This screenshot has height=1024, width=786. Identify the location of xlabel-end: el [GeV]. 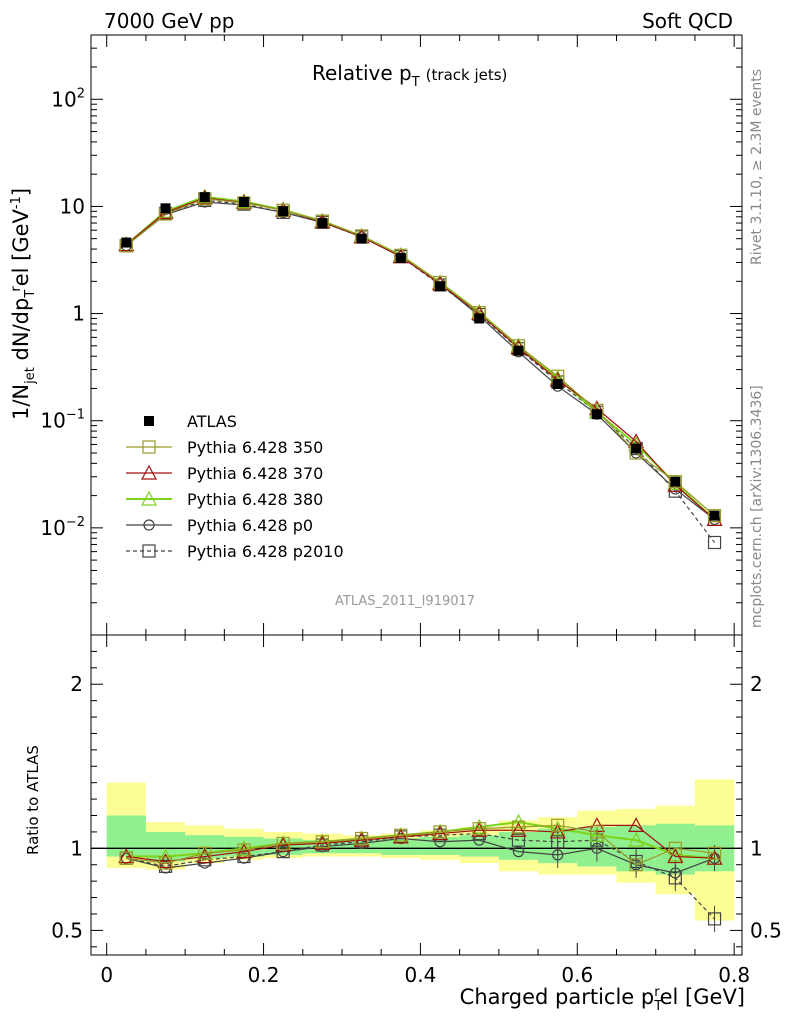
(702, 997).